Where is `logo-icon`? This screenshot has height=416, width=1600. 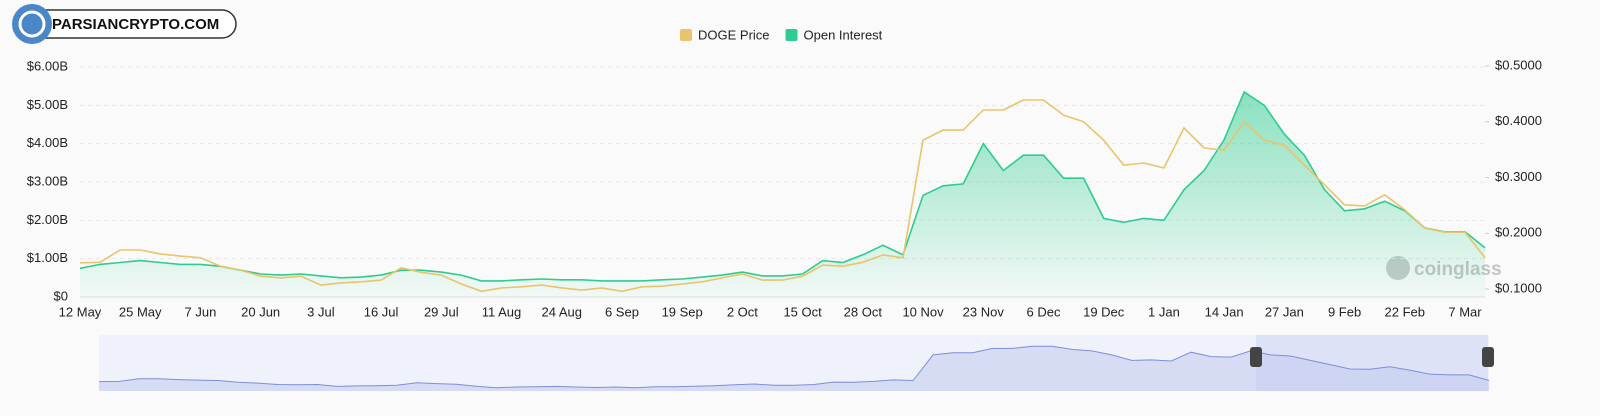 logo-icon is located at coordinates (32, 24).